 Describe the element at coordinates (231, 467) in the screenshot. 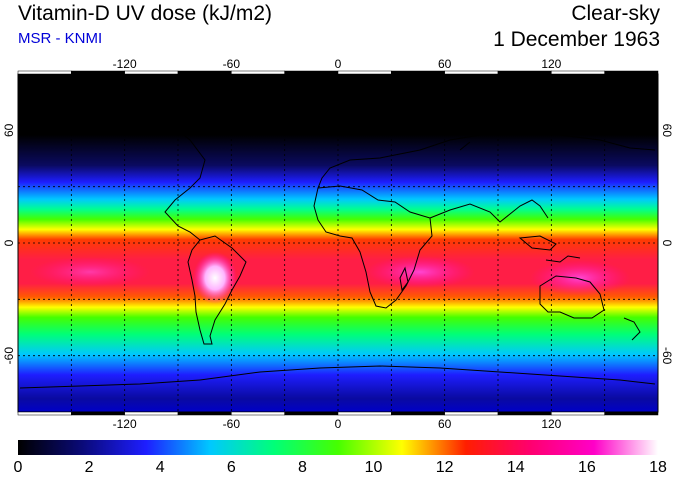

I see `colorbar-tick-label: 6` at that location.